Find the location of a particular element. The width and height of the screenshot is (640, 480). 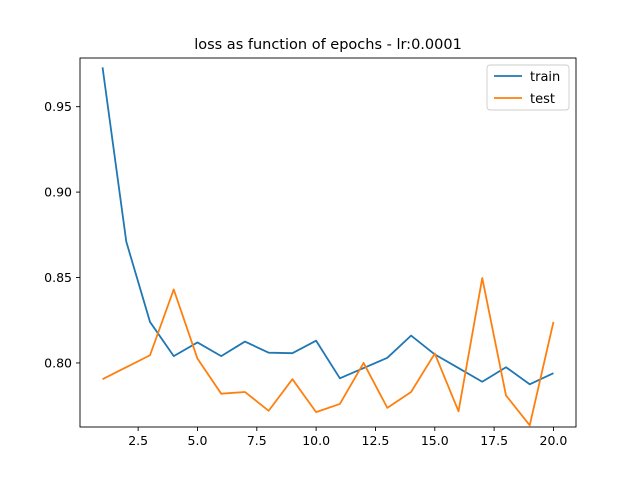

y-tick-label: 0.90 is located at coordinates (58, 192).